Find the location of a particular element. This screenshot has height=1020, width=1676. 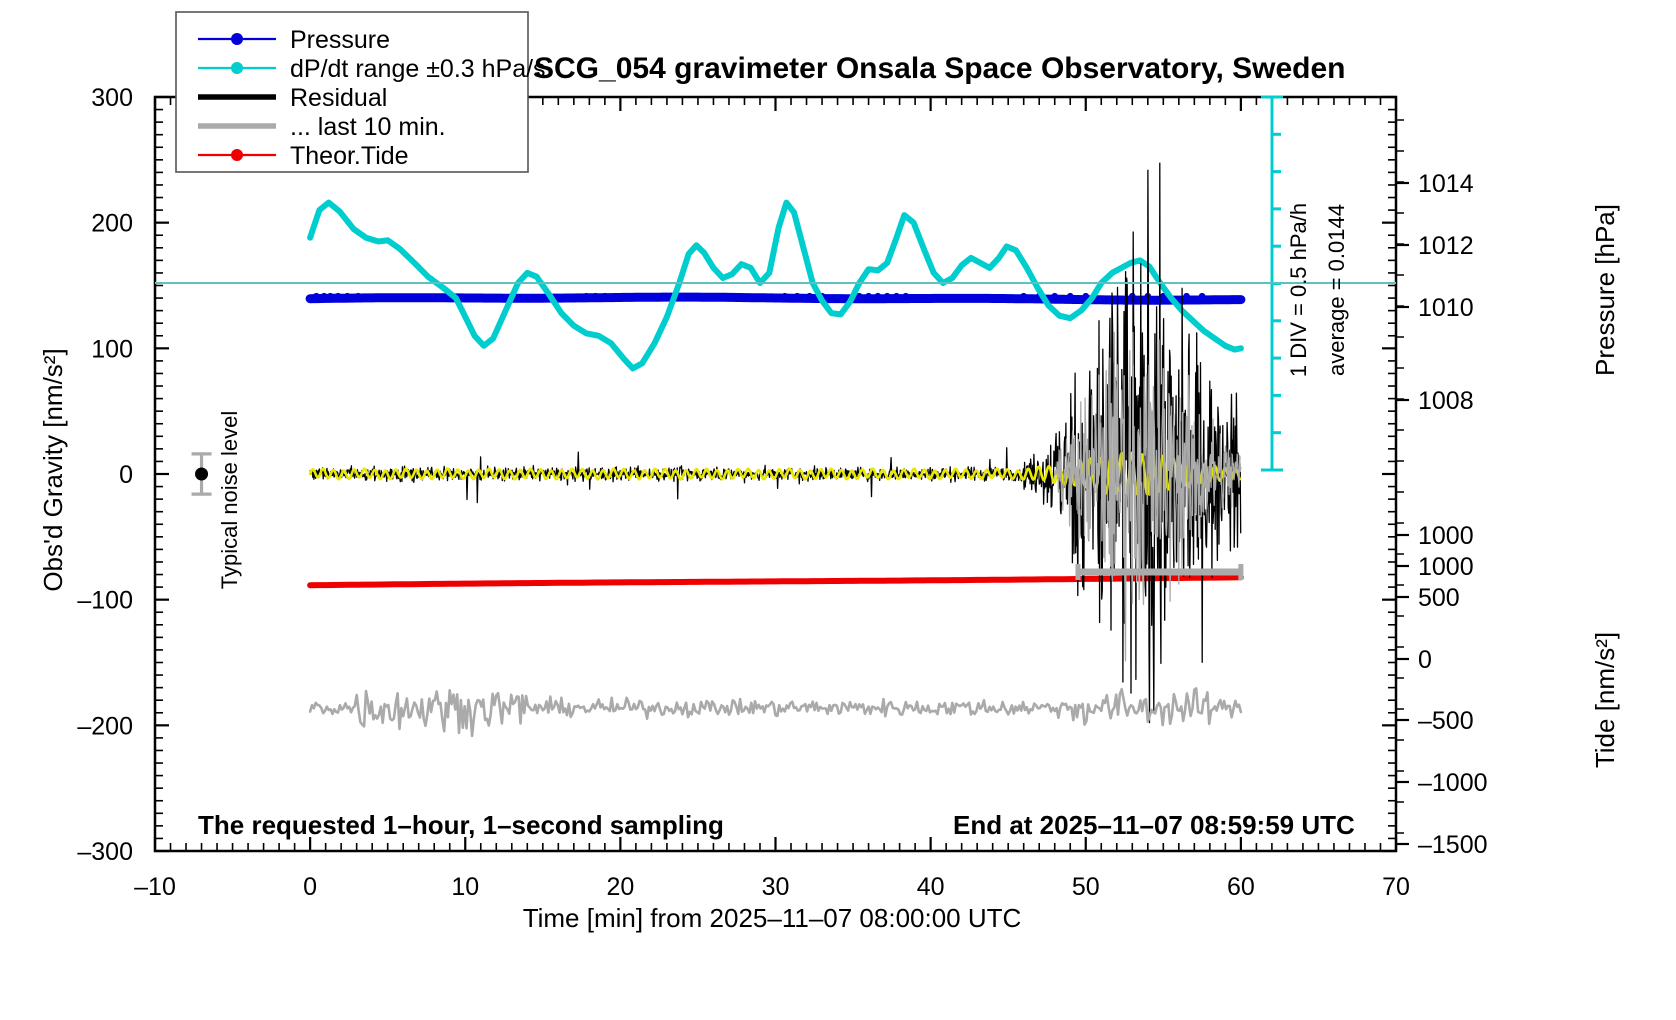

sampling-annotation: The requested 1–hour, 1–second sampling is located at coordinates (461, 825).